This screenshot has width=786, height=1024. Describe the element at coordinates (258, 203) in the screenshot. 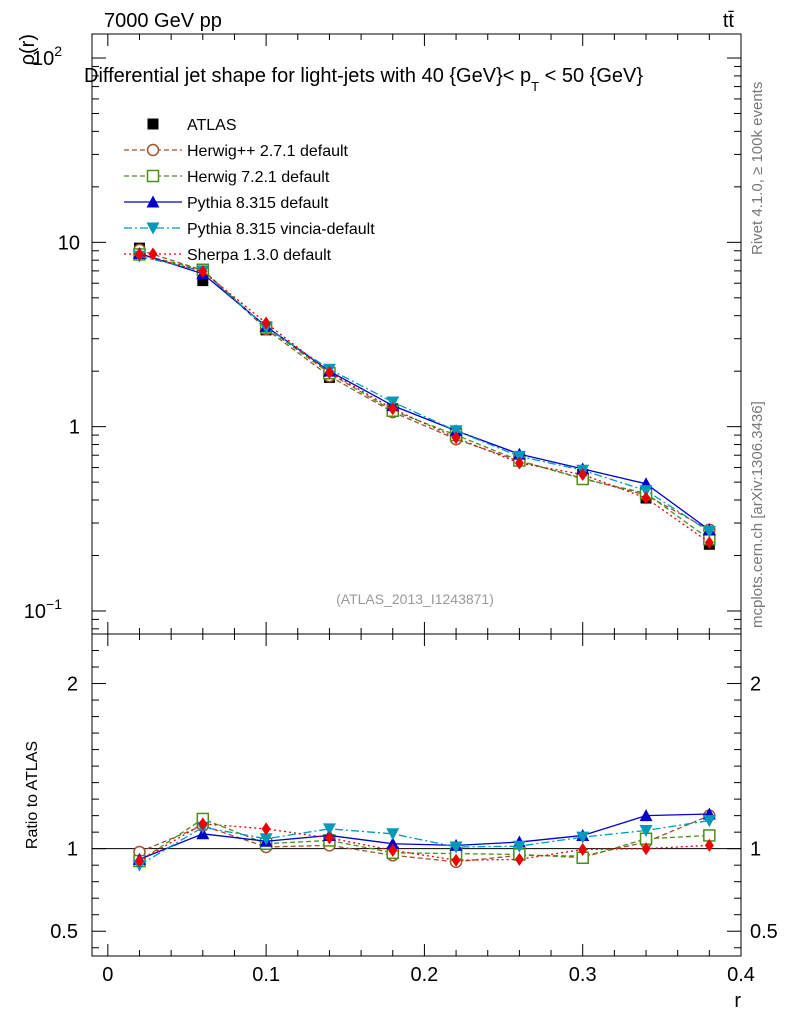

I see `legend-label: Pythia 8.315 default` at that location.